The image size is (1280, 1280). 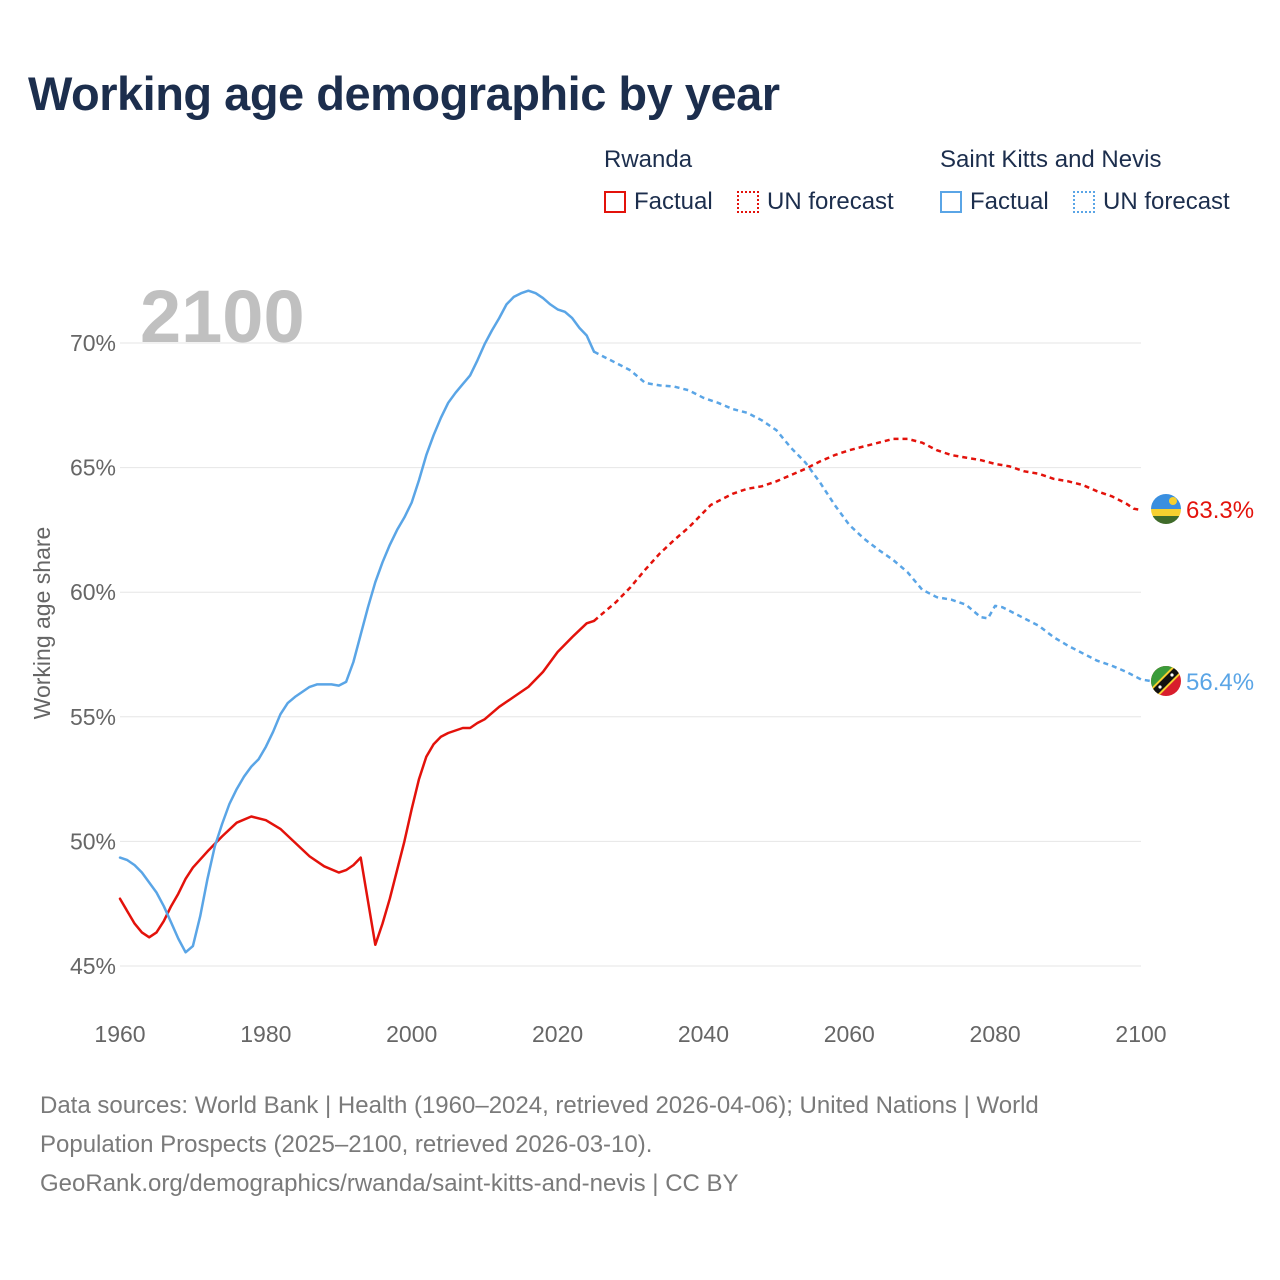 I want to click on rwanda-flag-icon, so click(x=1166, y=509).